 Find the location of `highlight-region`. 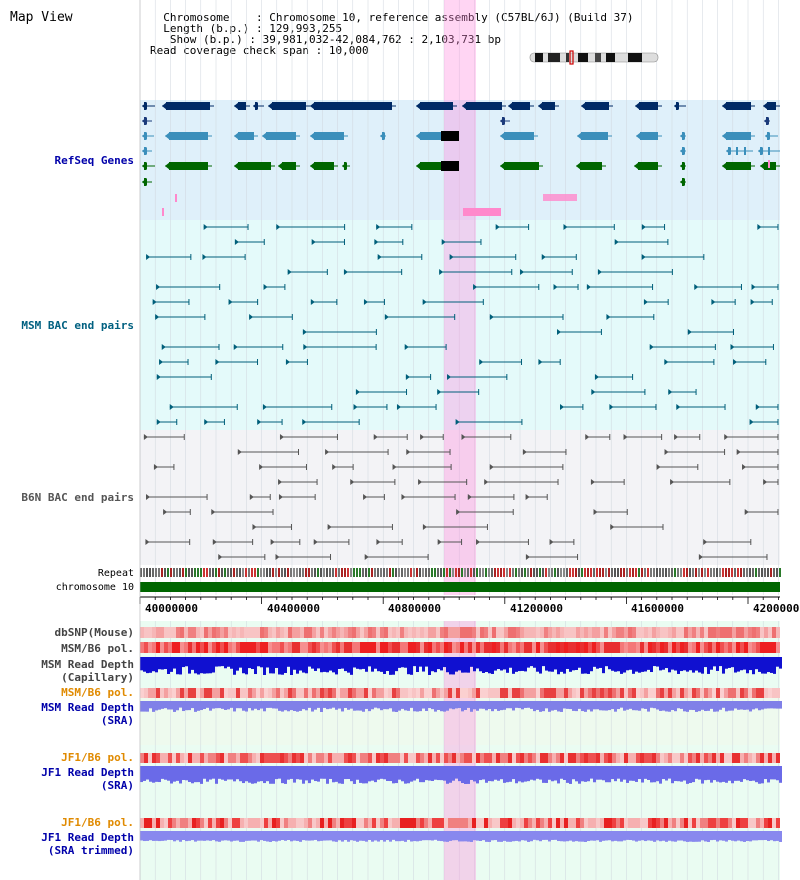

highlight-region is located at coordinates (460, 440).